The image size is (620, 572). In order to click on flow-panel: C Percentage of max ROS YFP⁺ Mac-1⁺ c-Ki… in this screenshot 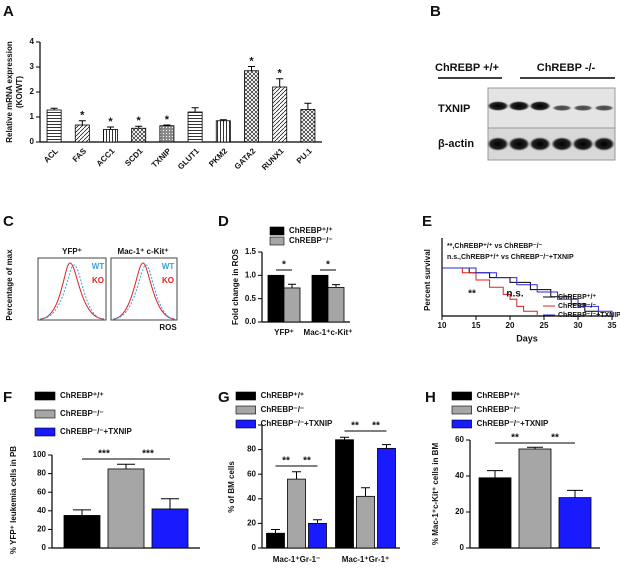, I will do `click(90, 272)`.